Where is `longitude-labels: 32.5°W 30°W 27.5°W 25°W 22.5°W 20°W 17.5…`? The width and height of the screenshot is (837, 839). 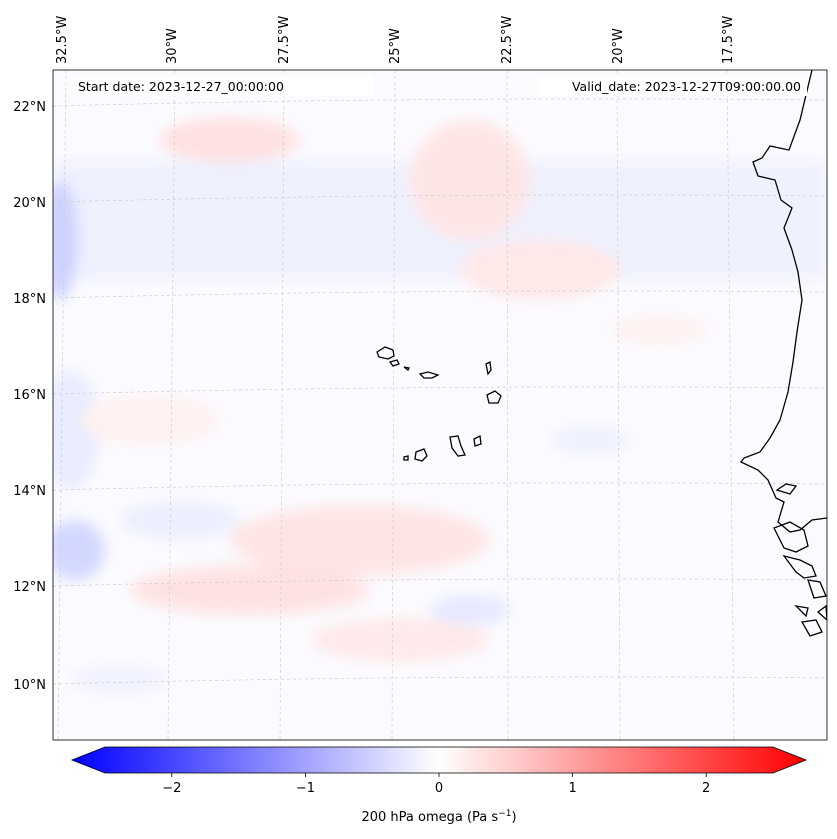
longitude-labels: 32.5°W 30°W 27.5°W 25°W 22.5°W 20°W 17.5… is located at coordinates (395, 40).